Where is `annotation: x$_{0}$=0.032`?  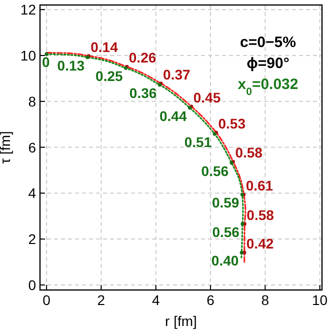
annotation: x$_{0}$=0.032 is located at coordinates (268, 87).